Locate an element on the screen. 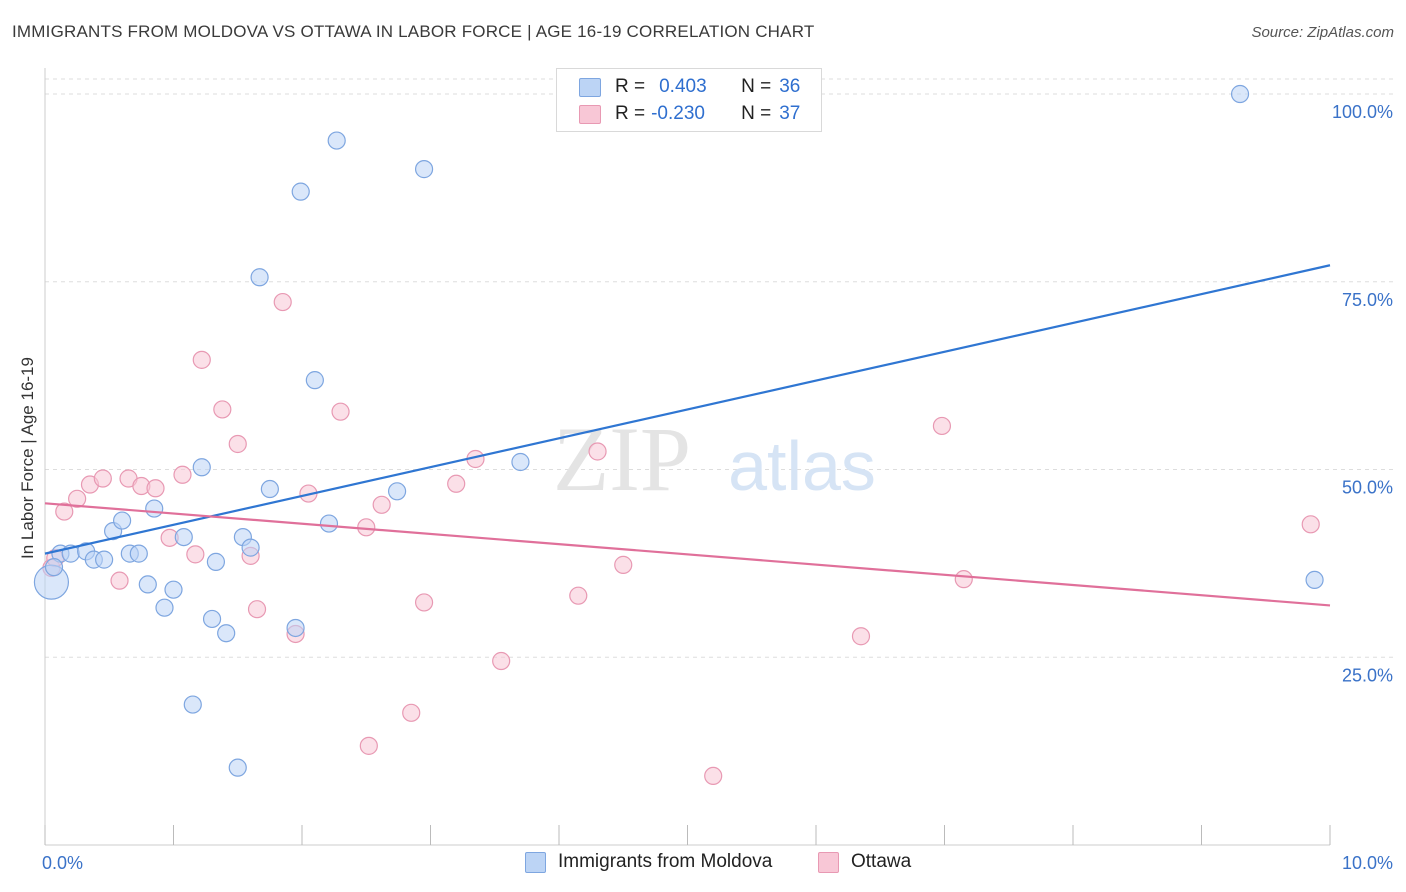  legend-n-value: 37 is located at coordinates (790, 113).